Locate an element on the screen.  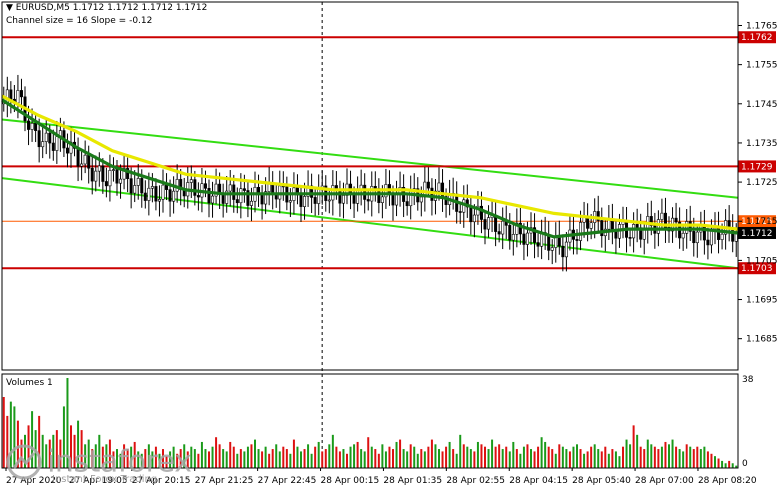
time-tick-label: 28 Apr 07:00 is located at coordinates (664, 481).